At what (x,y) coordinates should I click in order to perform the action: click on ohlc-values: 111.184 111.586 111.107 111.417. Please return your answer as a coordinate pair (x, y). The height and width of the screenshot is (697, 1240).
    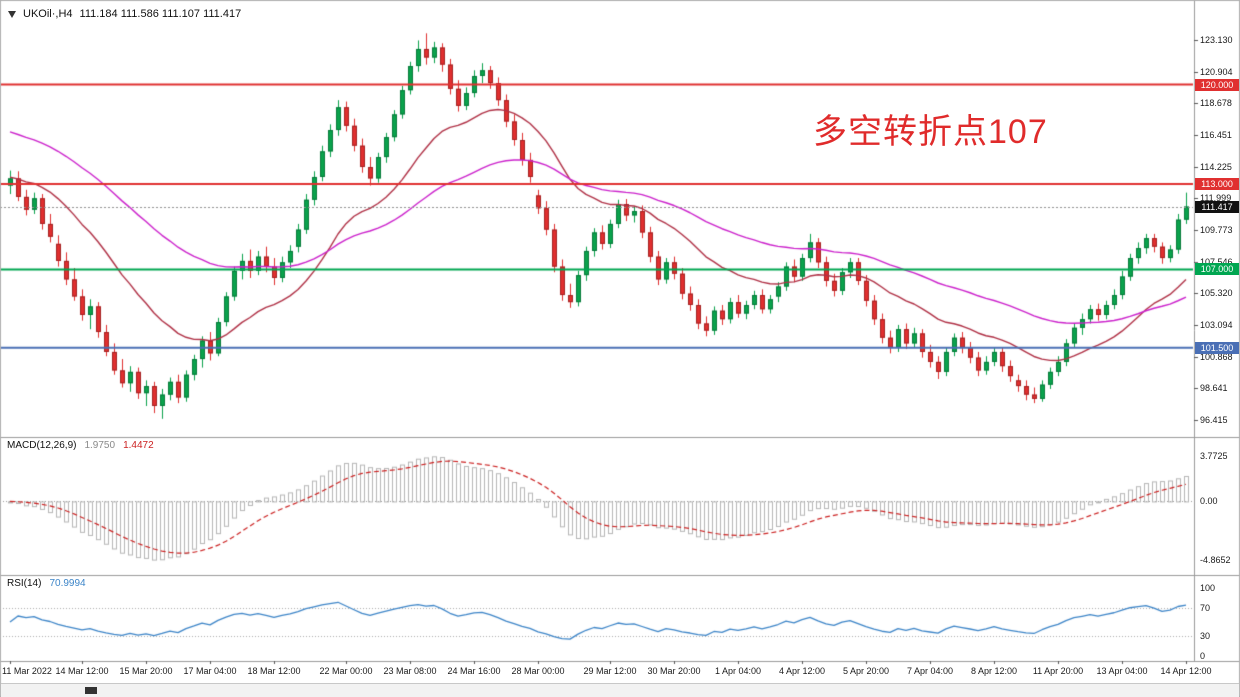
    Looking at the image, I should click on (160, 14).